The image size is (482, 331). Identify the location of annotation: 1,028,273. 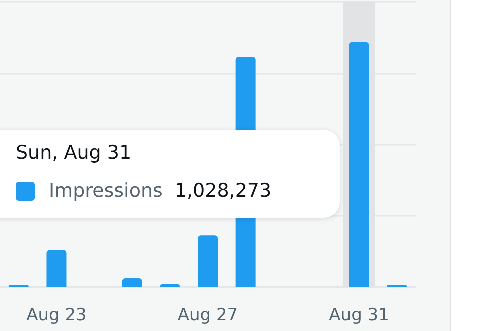
(223, 191).